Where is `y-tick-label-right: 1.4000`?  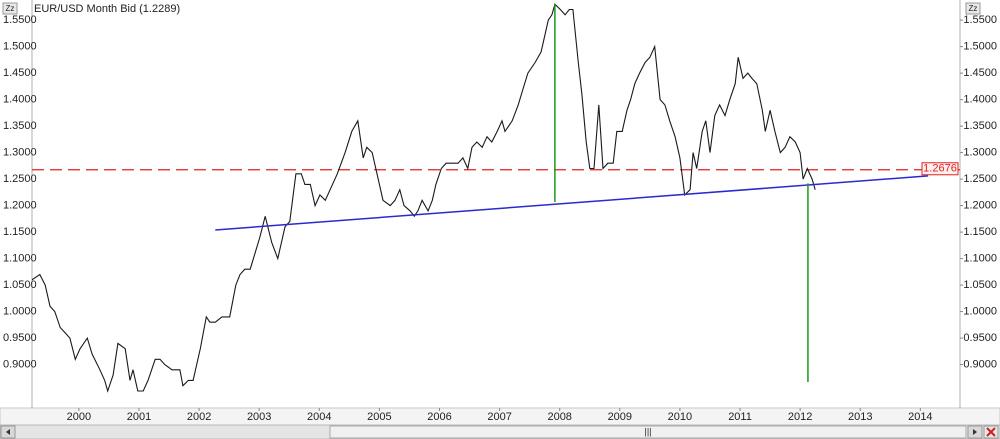 y-tick-label-right: 1.4000 is located at coordinates (980, 100).